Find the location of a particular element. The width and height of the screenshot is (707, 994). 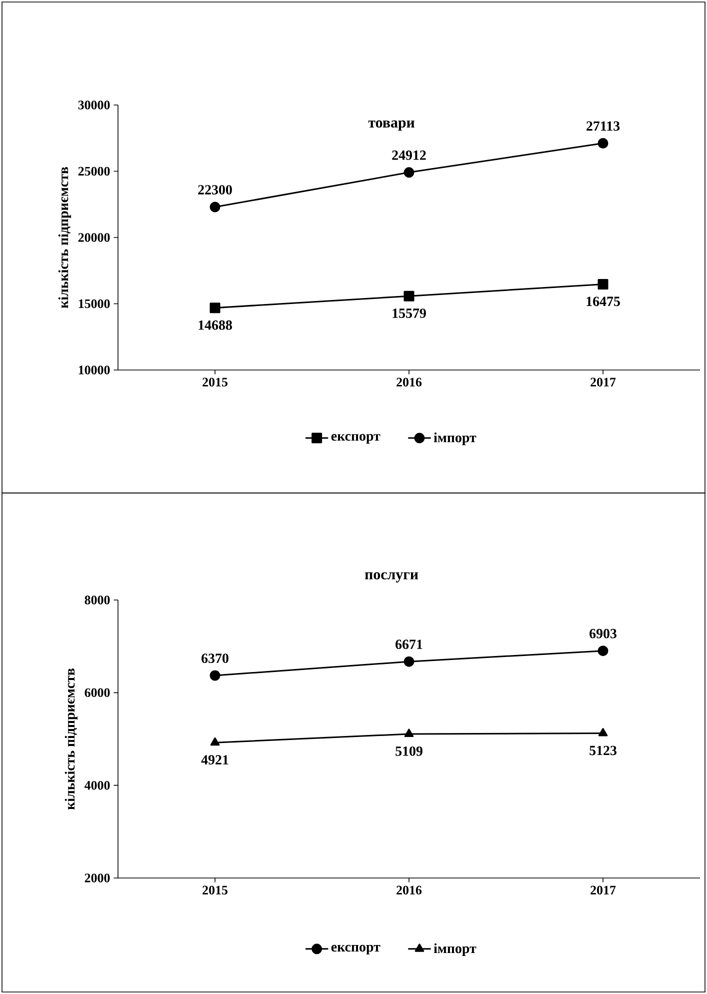

y-tick-label: 10000 is located at coordinates (94, 370).